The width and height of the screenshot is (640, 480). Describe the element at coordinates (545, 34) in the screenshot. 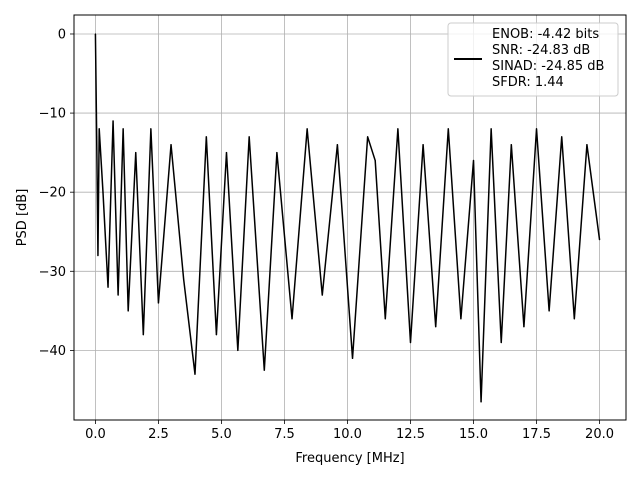

I see `legend-entry-enob: ENOB: -4.42 bits` at that location.